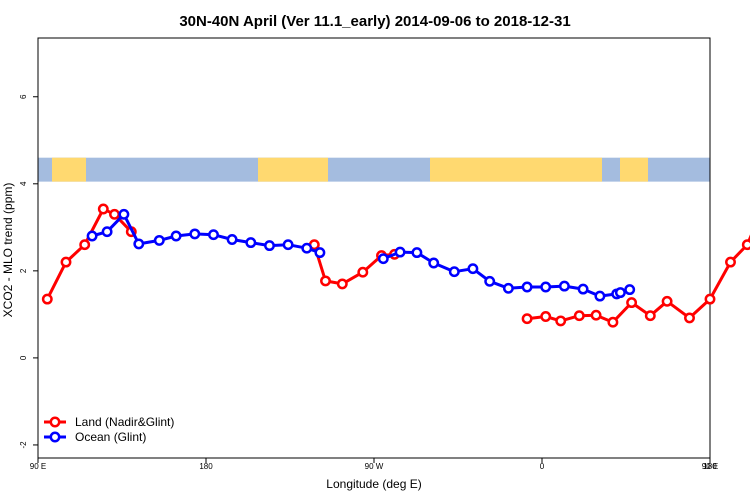 This screenshot has height=500, width=750. I want to click on x-tick-label-4: 90 E, so click(710, 466).